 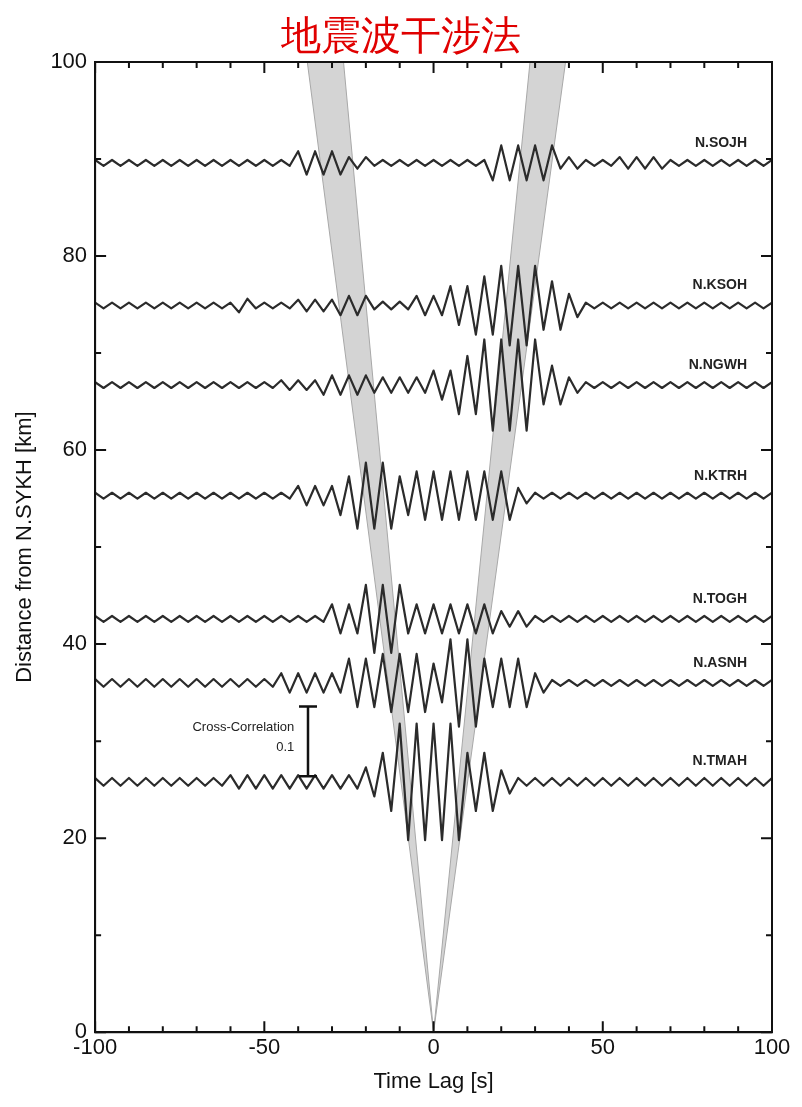 I want to click on x-tick-label: 50, so click(x=603, y=1047).